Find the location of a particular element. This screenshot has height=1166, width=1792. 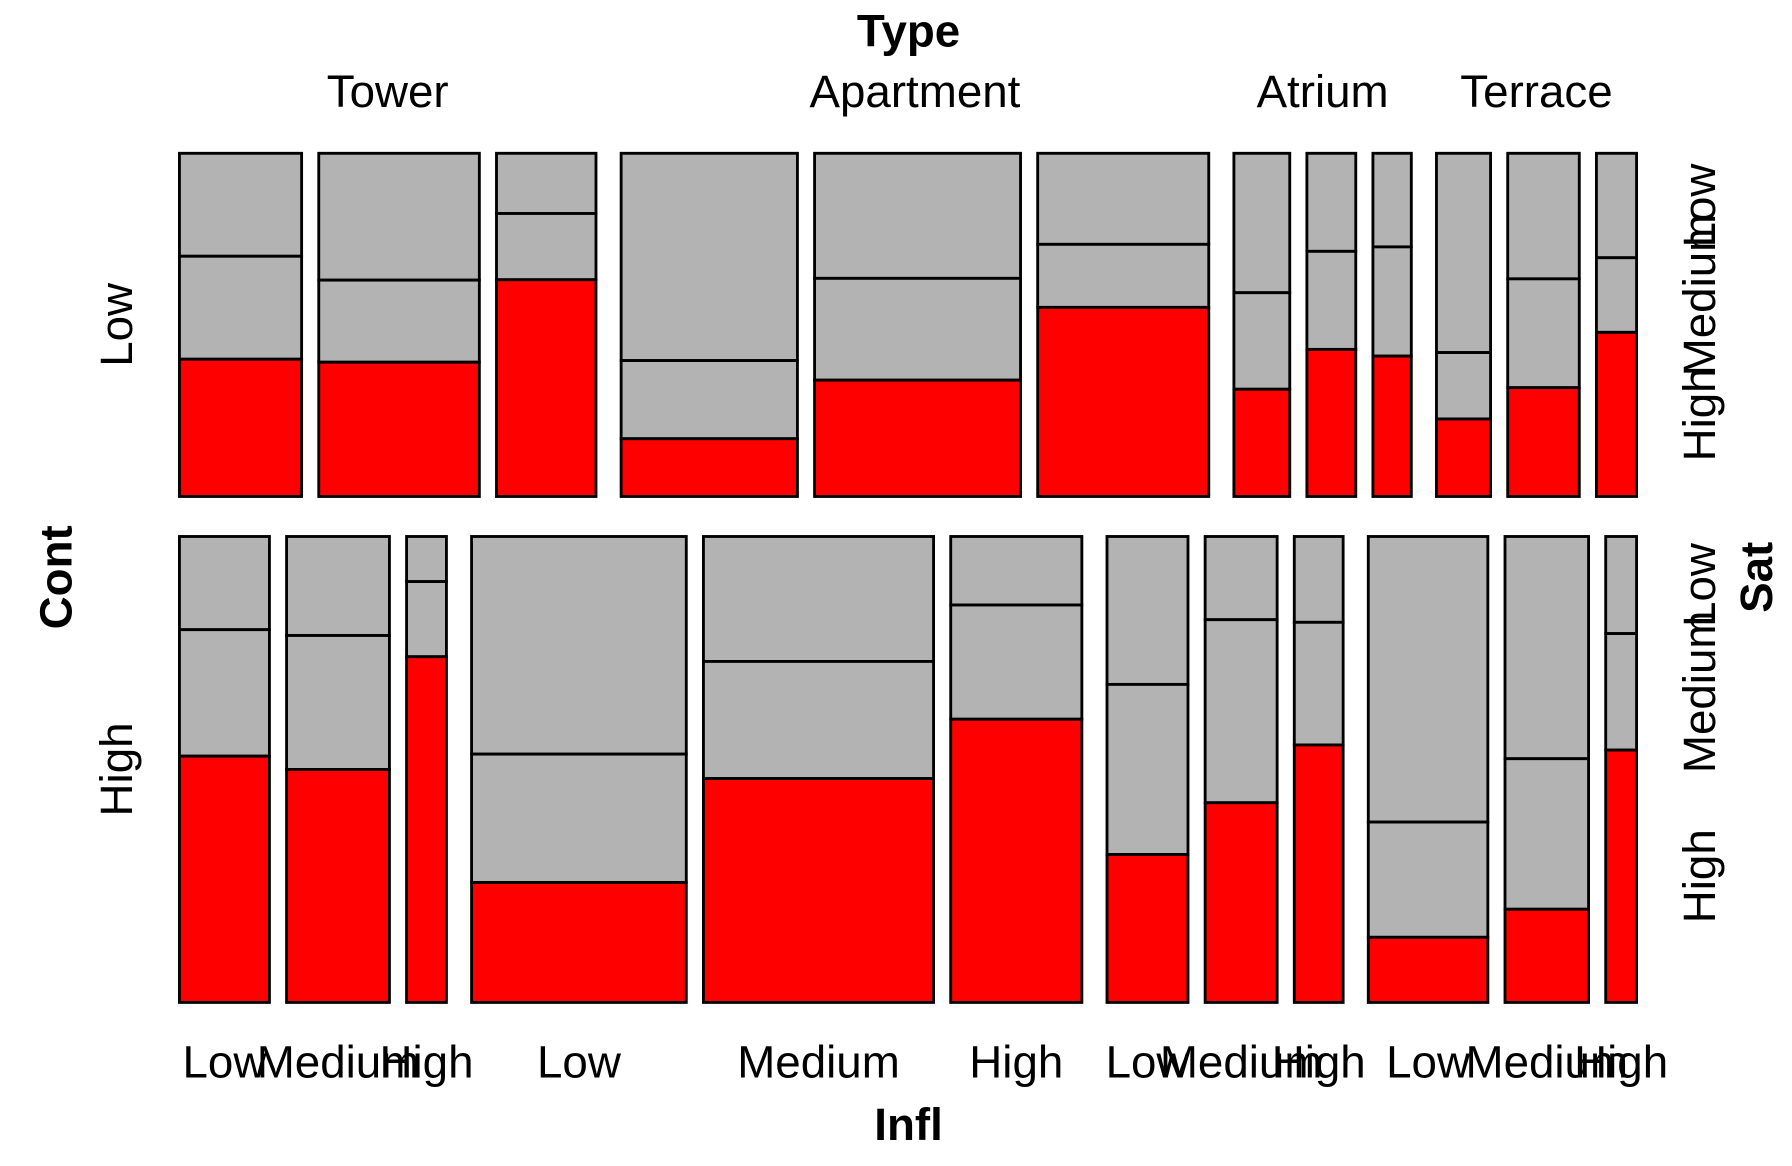

right-title: Sat is located at coordinates (1756, 577).